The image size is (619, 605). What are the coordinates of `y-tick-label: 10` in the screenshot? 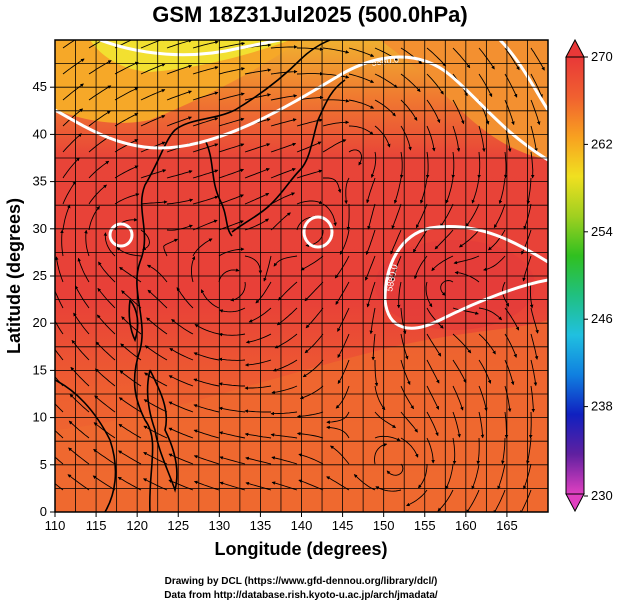 It's located at (40, 417).